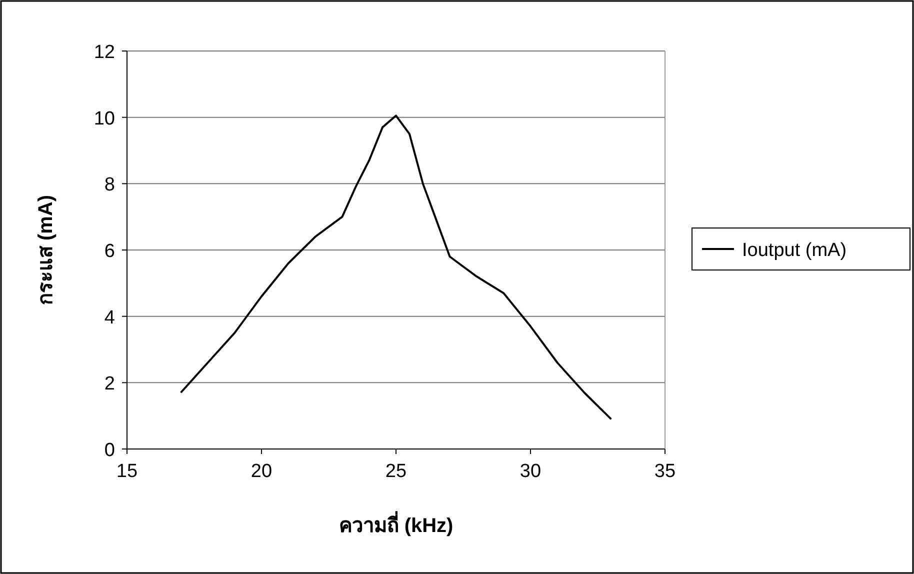 The width and height of the screenshot is (914, 574). I want to click on x-tick-label: 20, so click(261, 471).